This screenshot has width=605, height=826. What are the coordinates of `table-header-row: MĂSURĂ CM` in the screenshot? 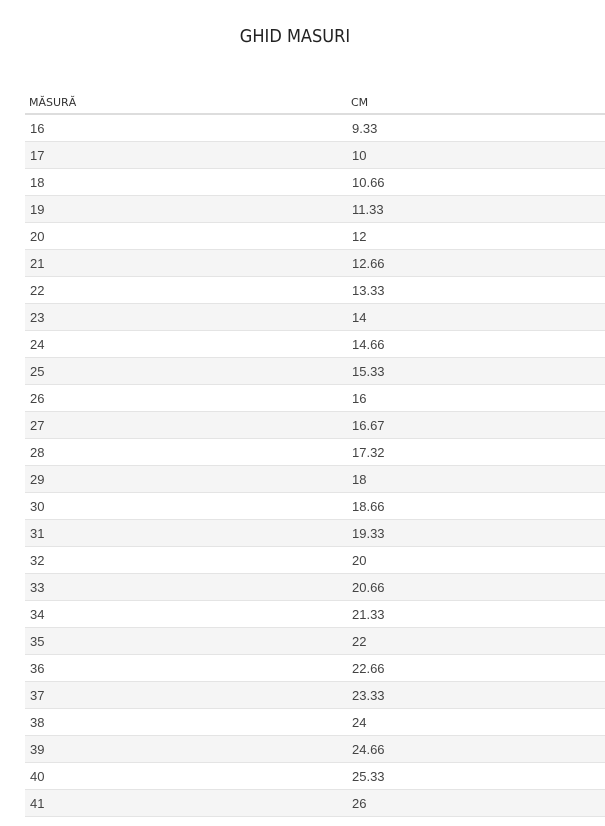 It's located at (315, 103).